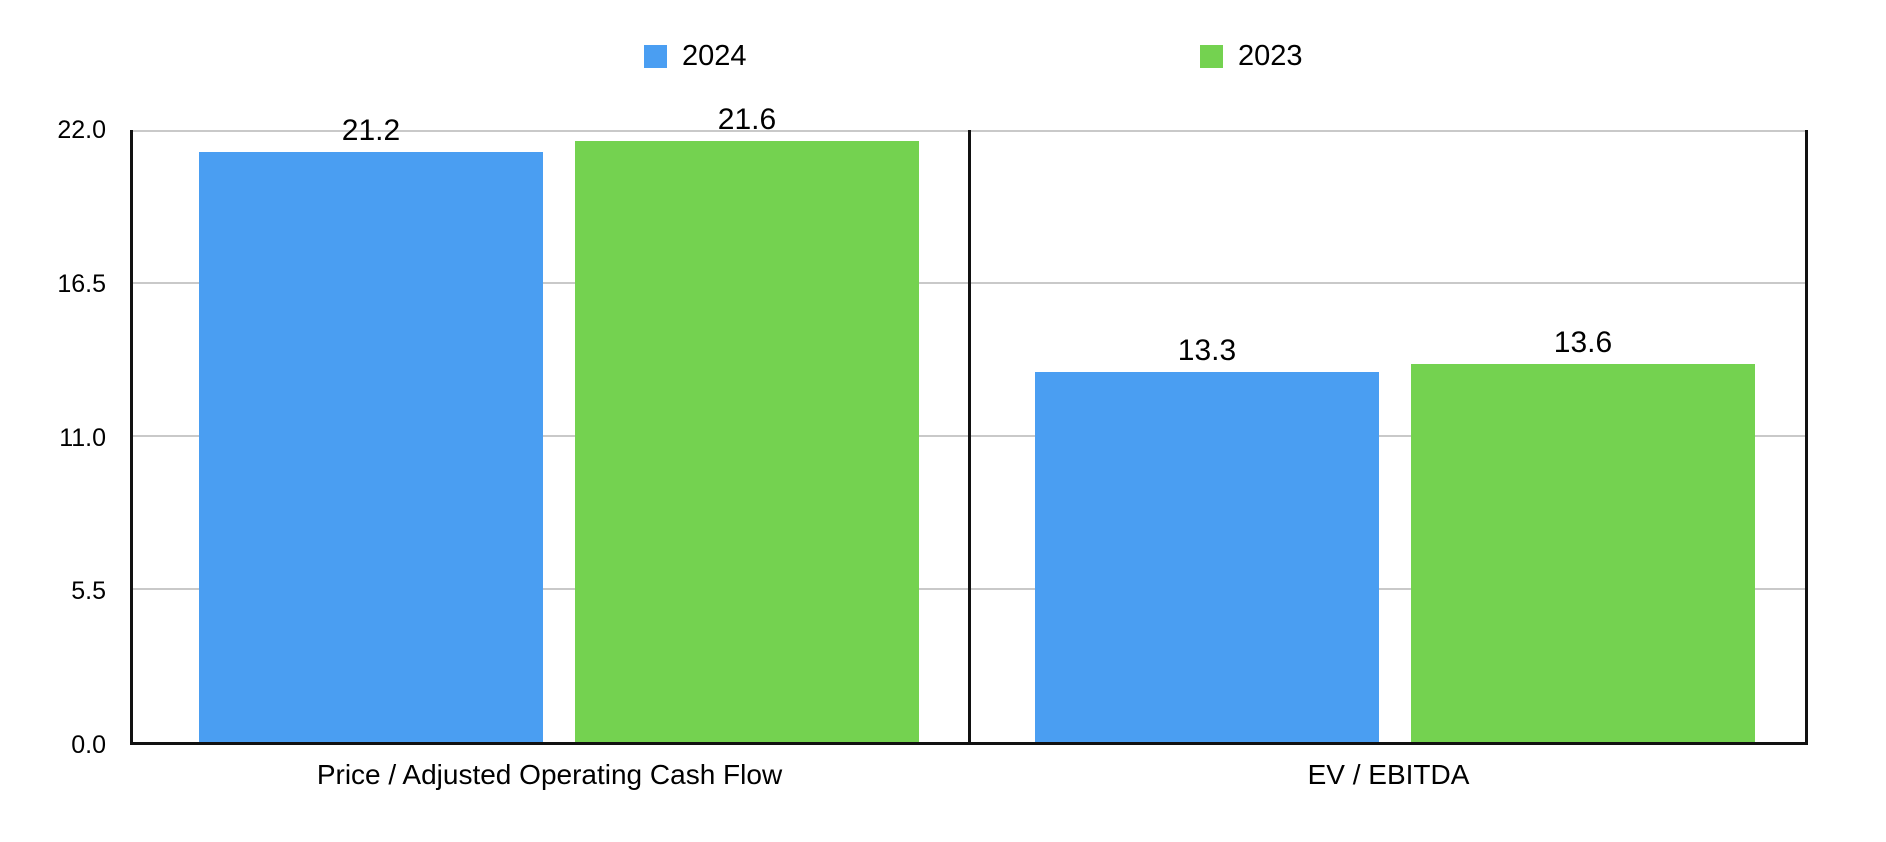  What do you see at coordinates (371, 447) in the screenshot?
I see `bar-2024-price-cash-flow` at bounding box center [371, 447].